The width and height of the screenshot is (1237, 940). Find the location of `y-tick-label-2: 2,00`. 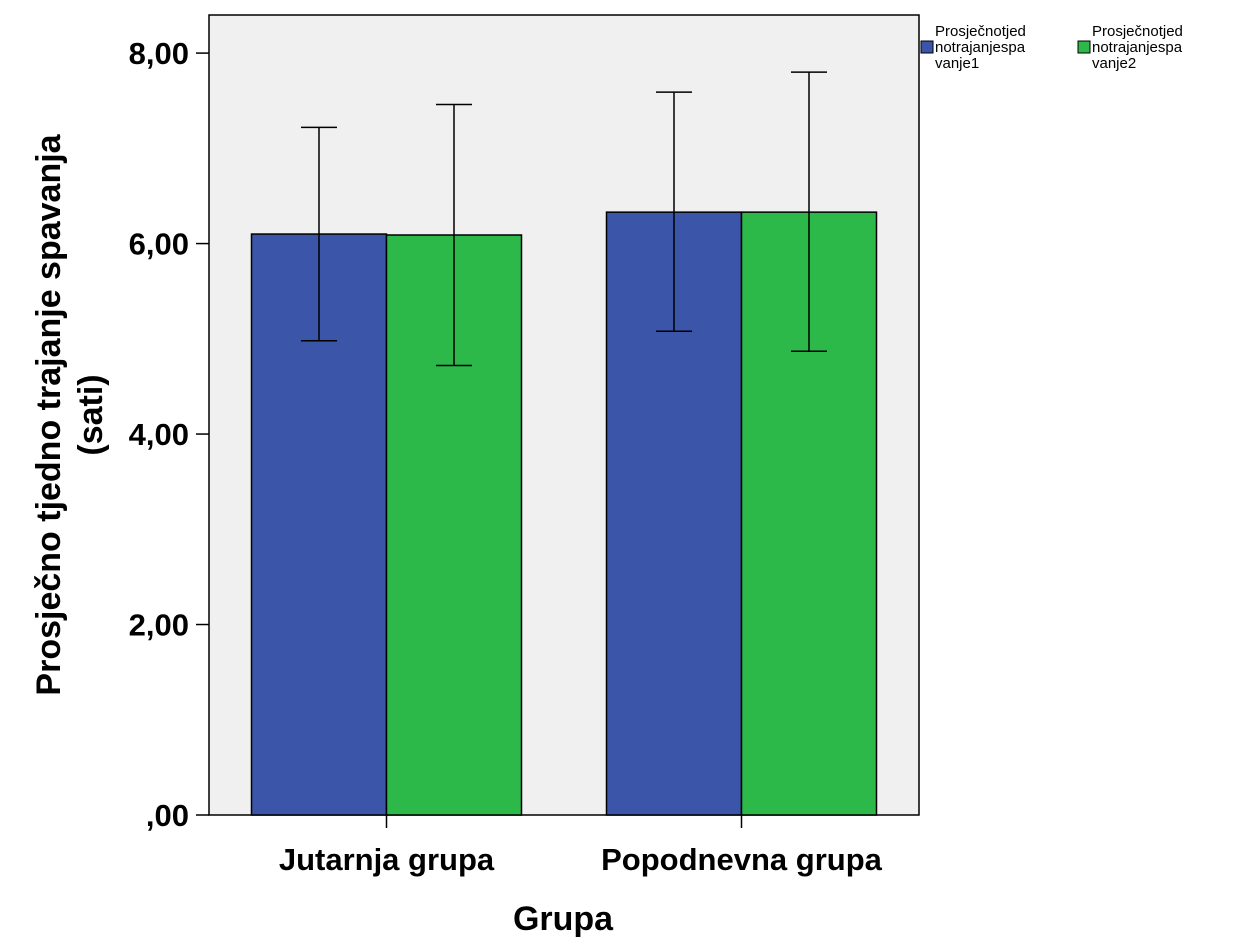

y-tick-label-2: 2,00 is located at coordinates (159, 625).